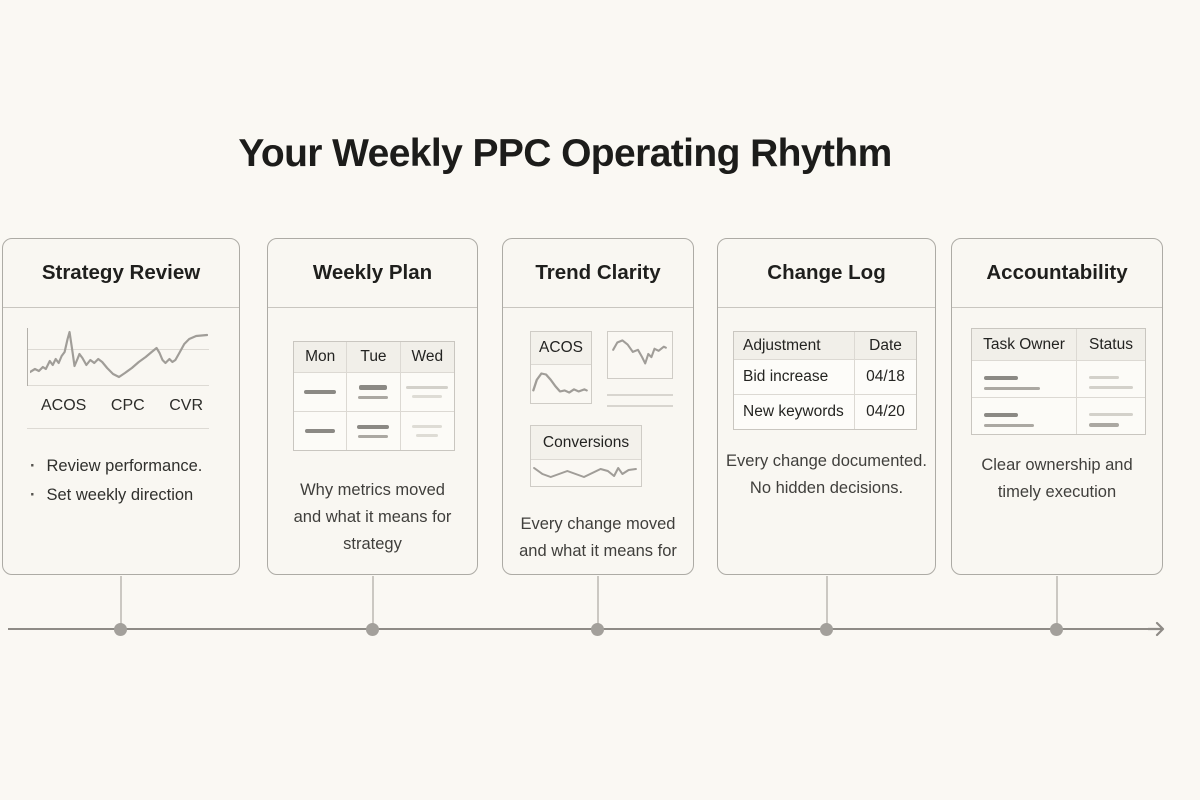 The width and height of the screenshot is (1200, 800). I want to click on chart-plot-area, so click(118, 357).